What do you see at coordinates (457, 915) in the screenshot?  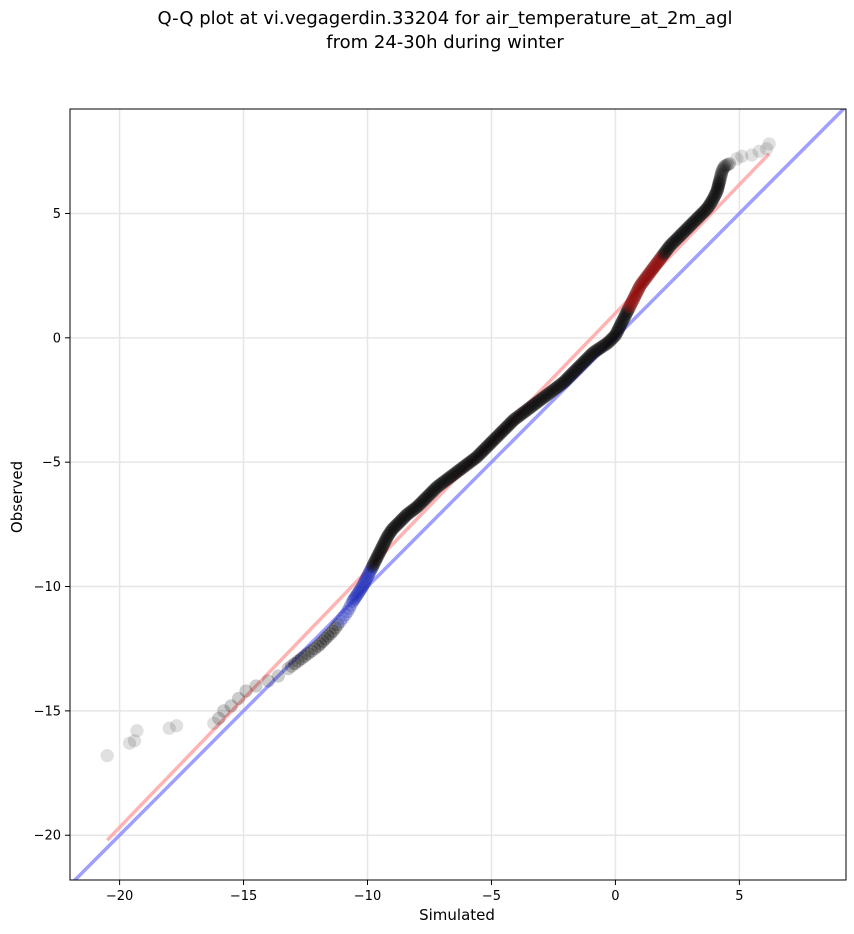 I see `x-axis-label: Simulated` at bounding box center [457, 915].